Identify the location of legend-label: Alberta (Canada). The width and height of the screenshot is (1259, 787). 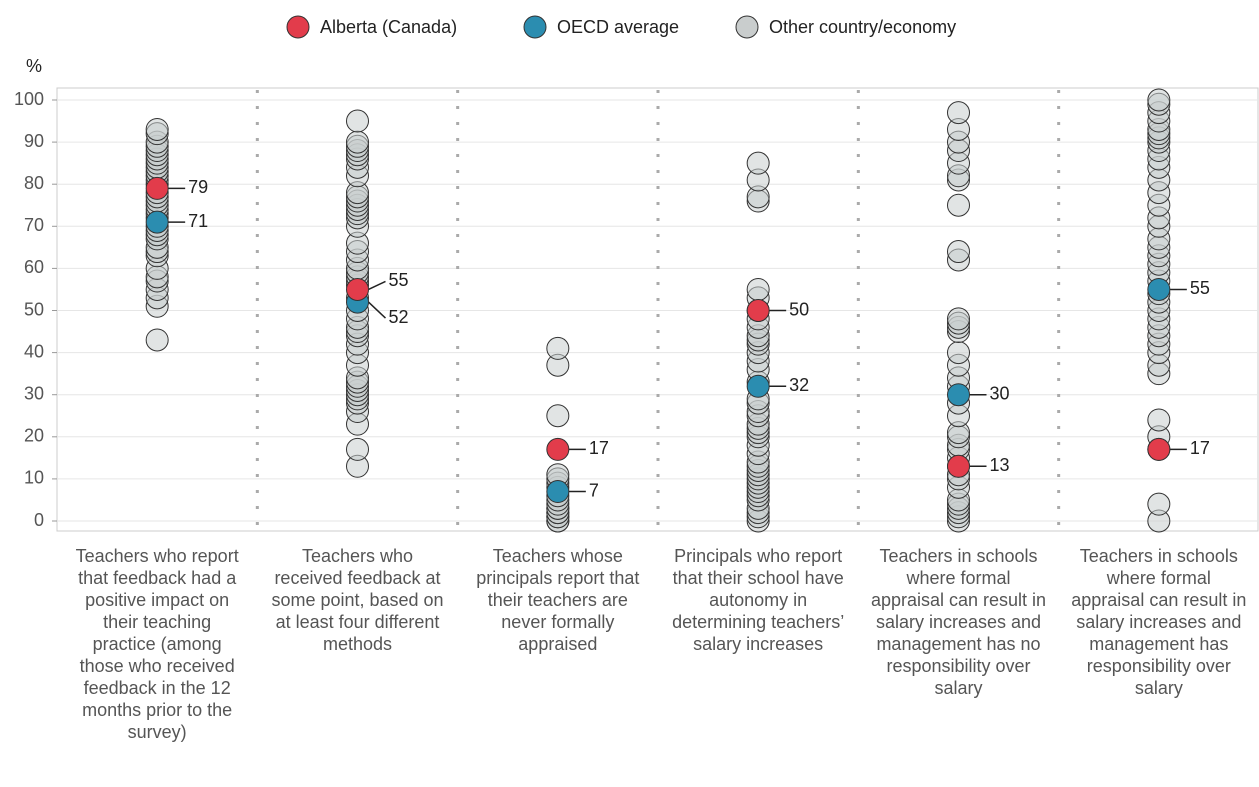
(388, 27).